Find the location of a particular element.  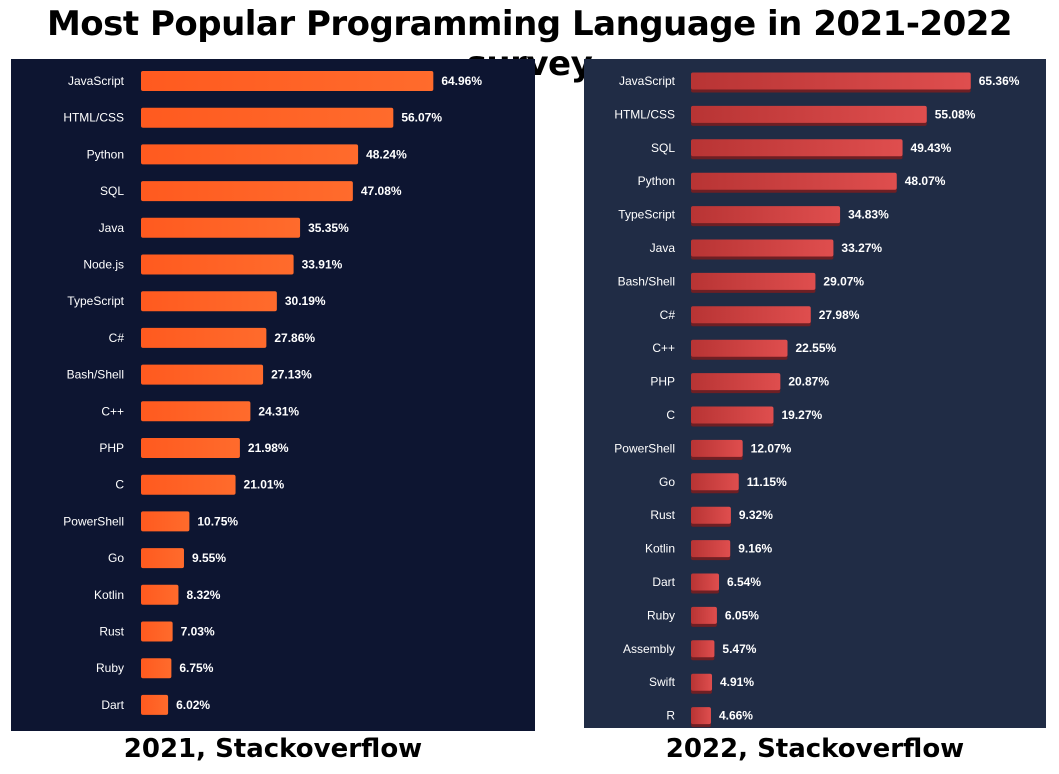

value-label-powershell: 10.75% is located at coordinates (217, 521).